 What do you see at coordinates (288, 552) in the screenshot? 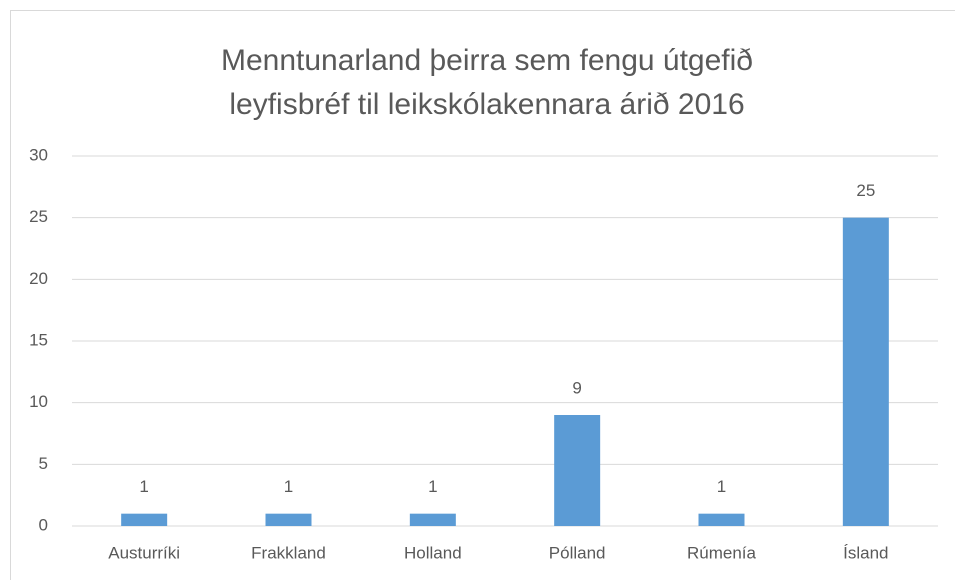
I see `x-tick-label: Frakkland` at bounding box center [288, 552].